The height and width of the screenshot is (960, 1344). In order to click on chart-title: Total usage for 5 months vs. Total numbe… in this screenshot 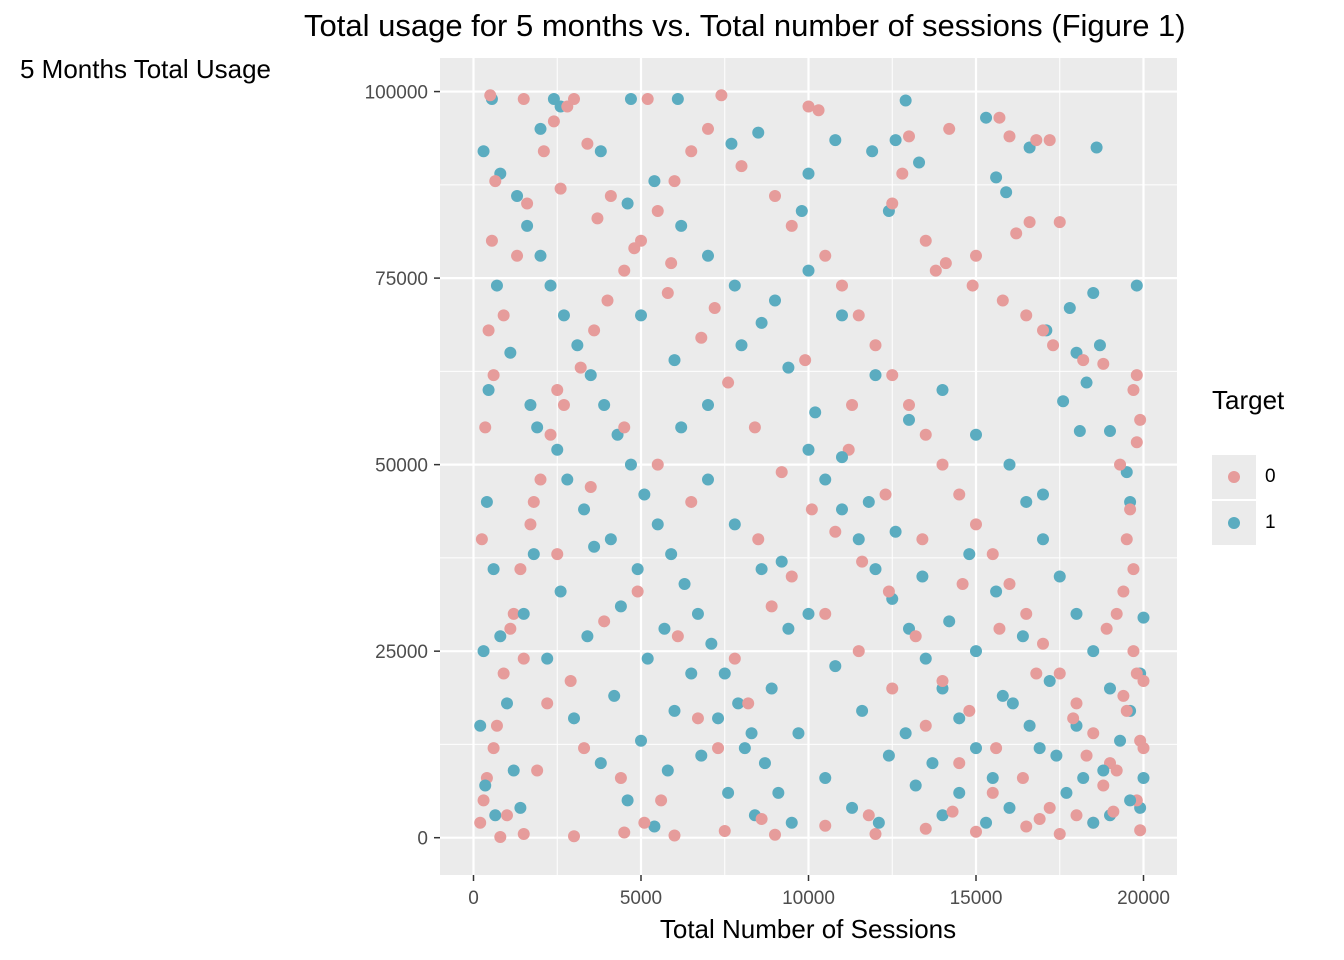, I will do `click(745, 25)`.